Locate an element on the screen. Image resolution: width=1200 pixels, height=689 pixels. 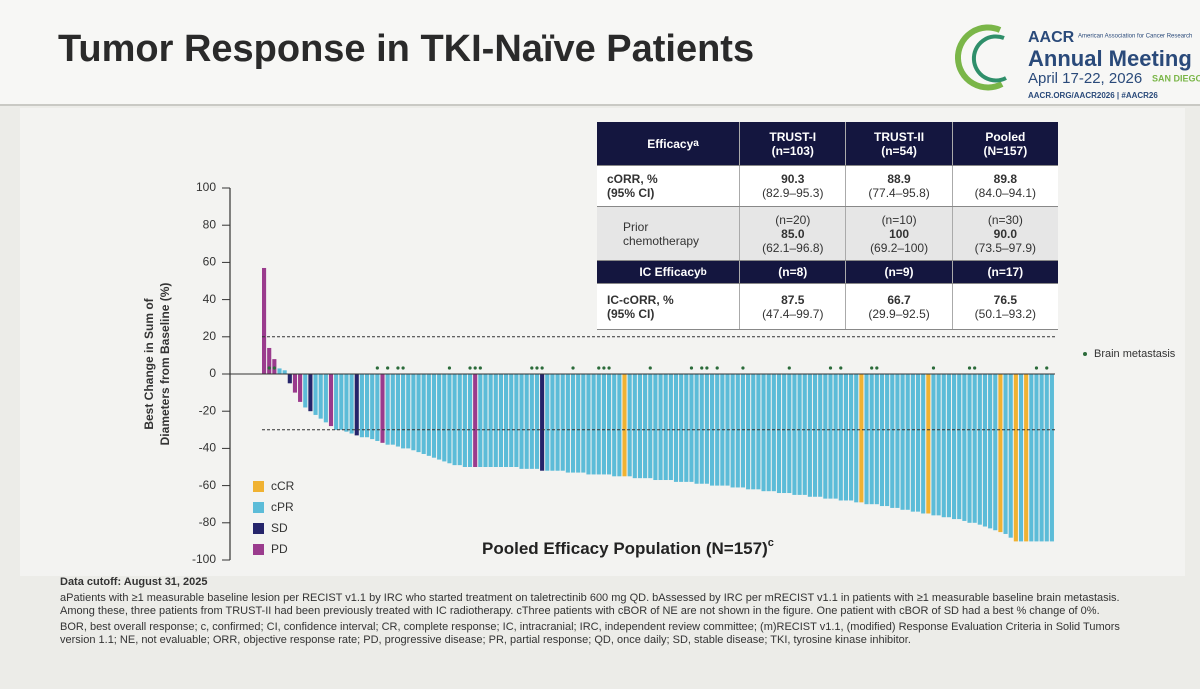
label-text: IC Efficacy is located at coordinates (670, 272).